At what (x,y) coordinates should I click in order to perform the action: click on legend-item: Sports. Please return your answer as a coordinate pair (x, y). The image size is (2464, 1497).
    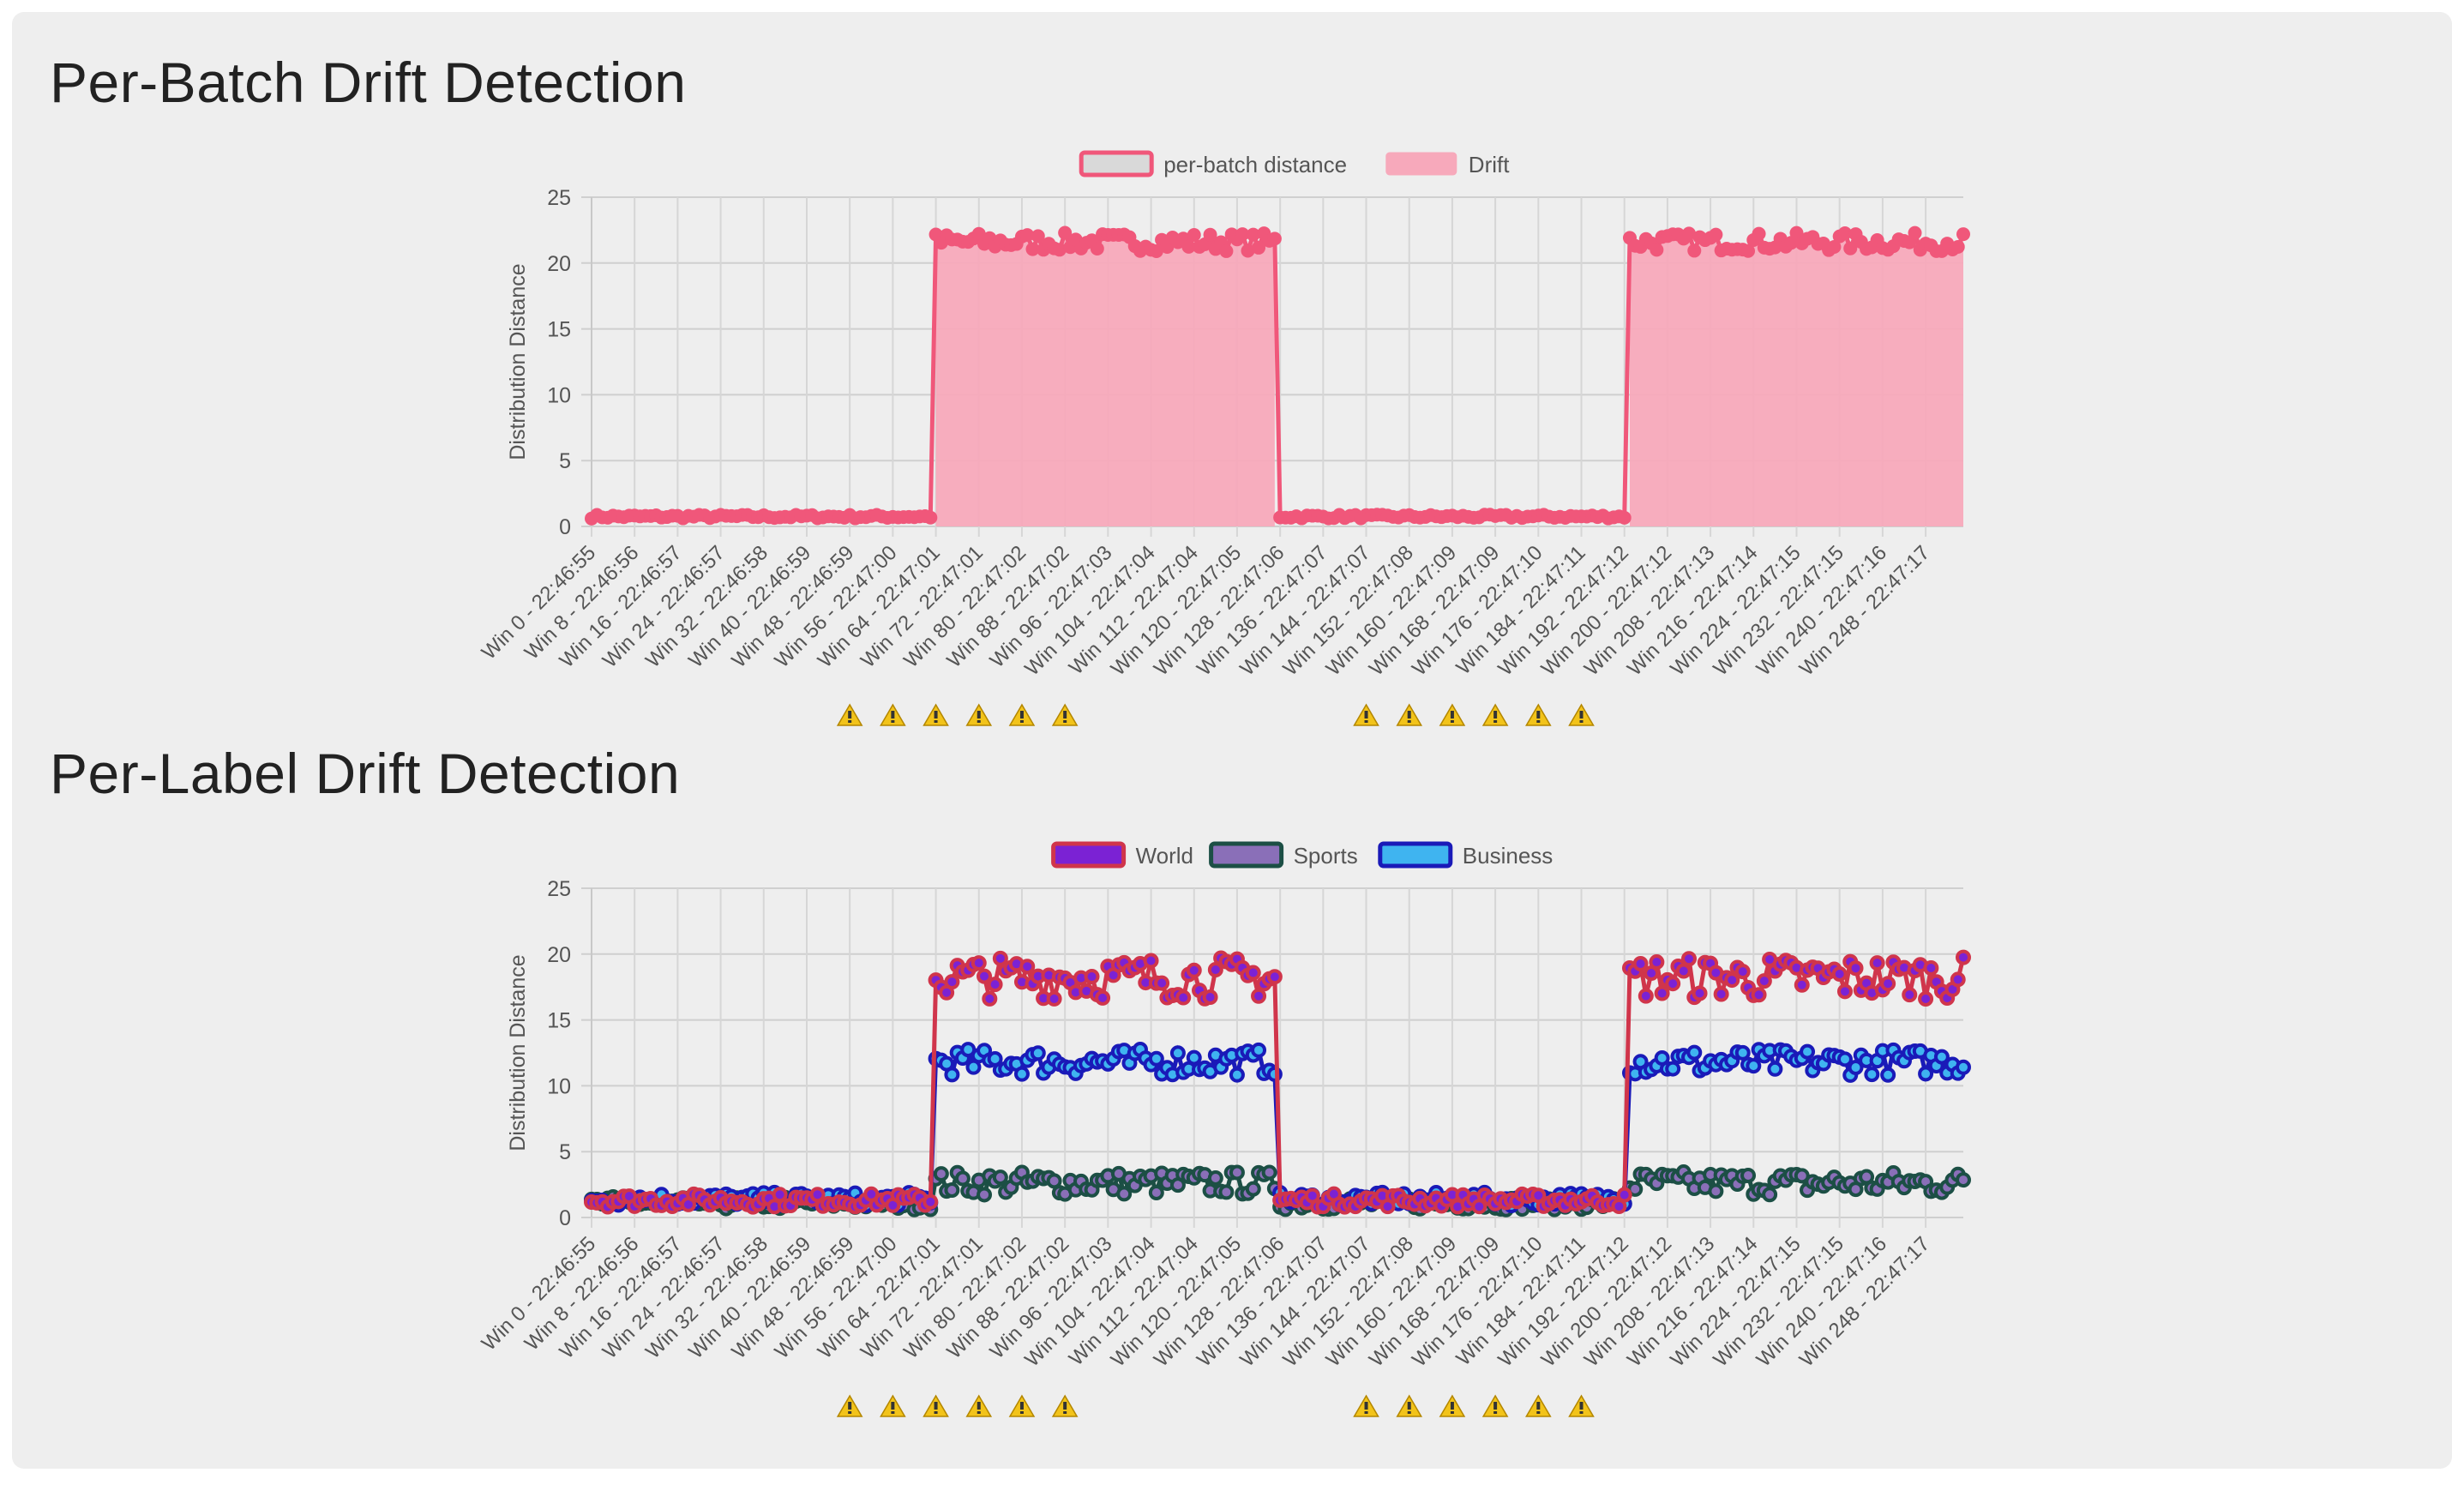
    Looking at the image, I should click on (1283, 855).